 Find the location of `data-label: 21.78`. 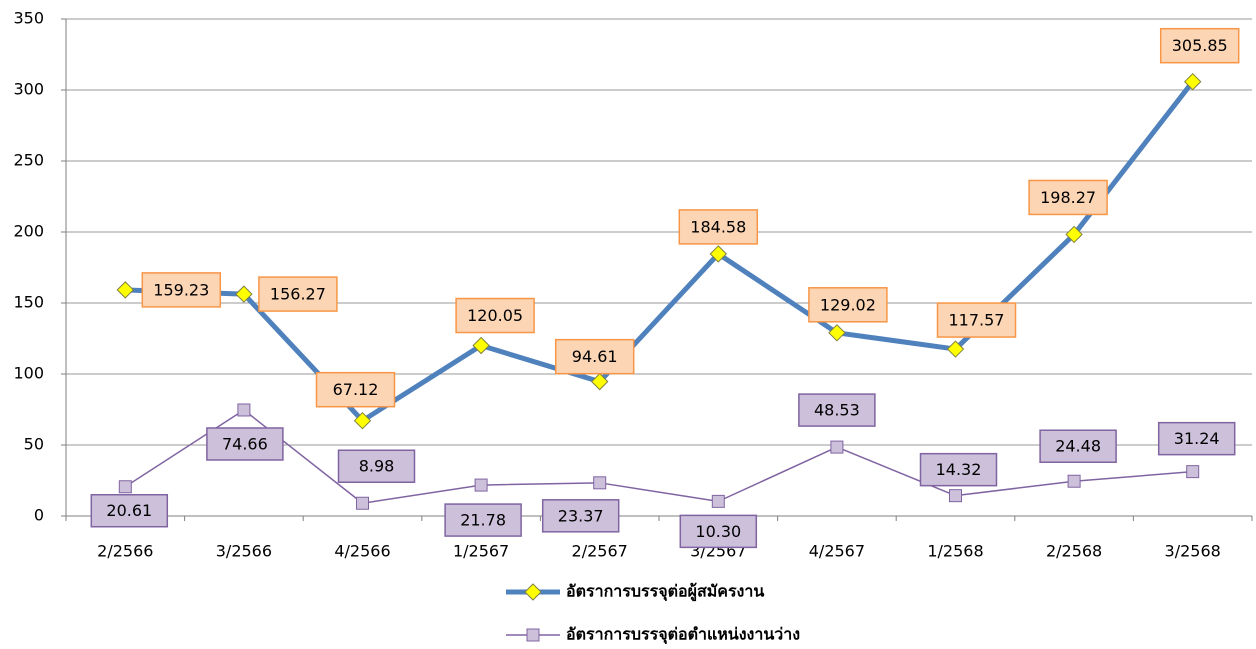

data-label: 21.78 is located at coordinates (483, 520).